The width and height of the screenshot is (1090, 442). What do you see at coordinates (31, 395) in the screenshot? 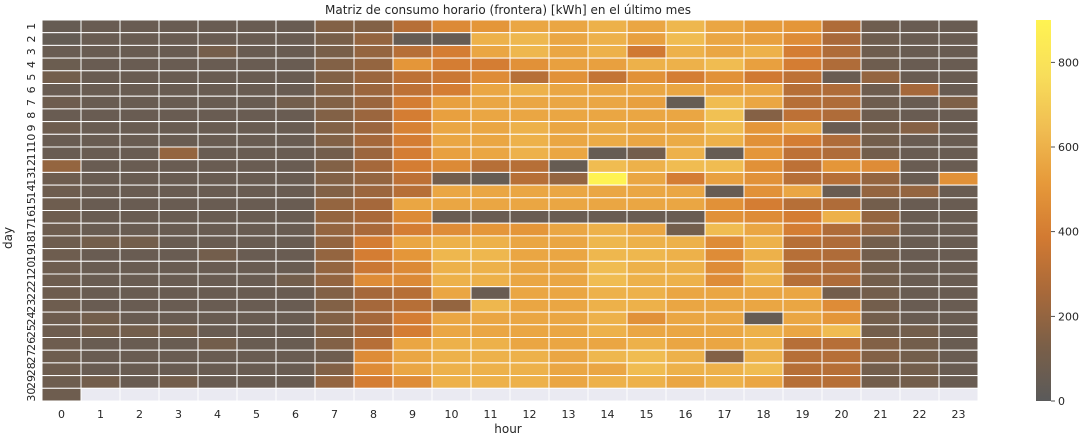
I see `y-tick-label: 30` at bounding box center [31, 395].